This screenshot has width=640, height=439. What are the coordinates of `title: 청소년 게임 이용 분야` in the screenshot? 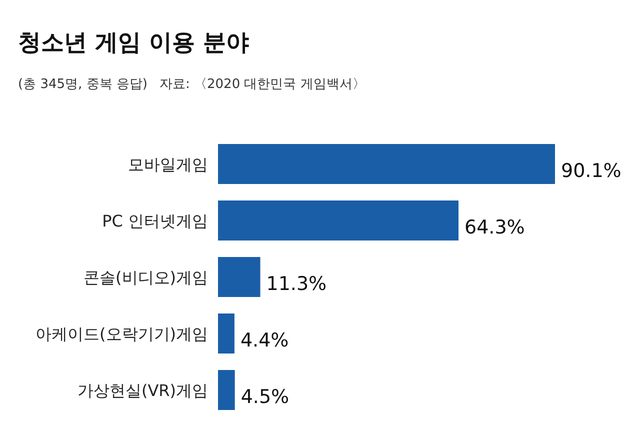 It's located at (134, 43).